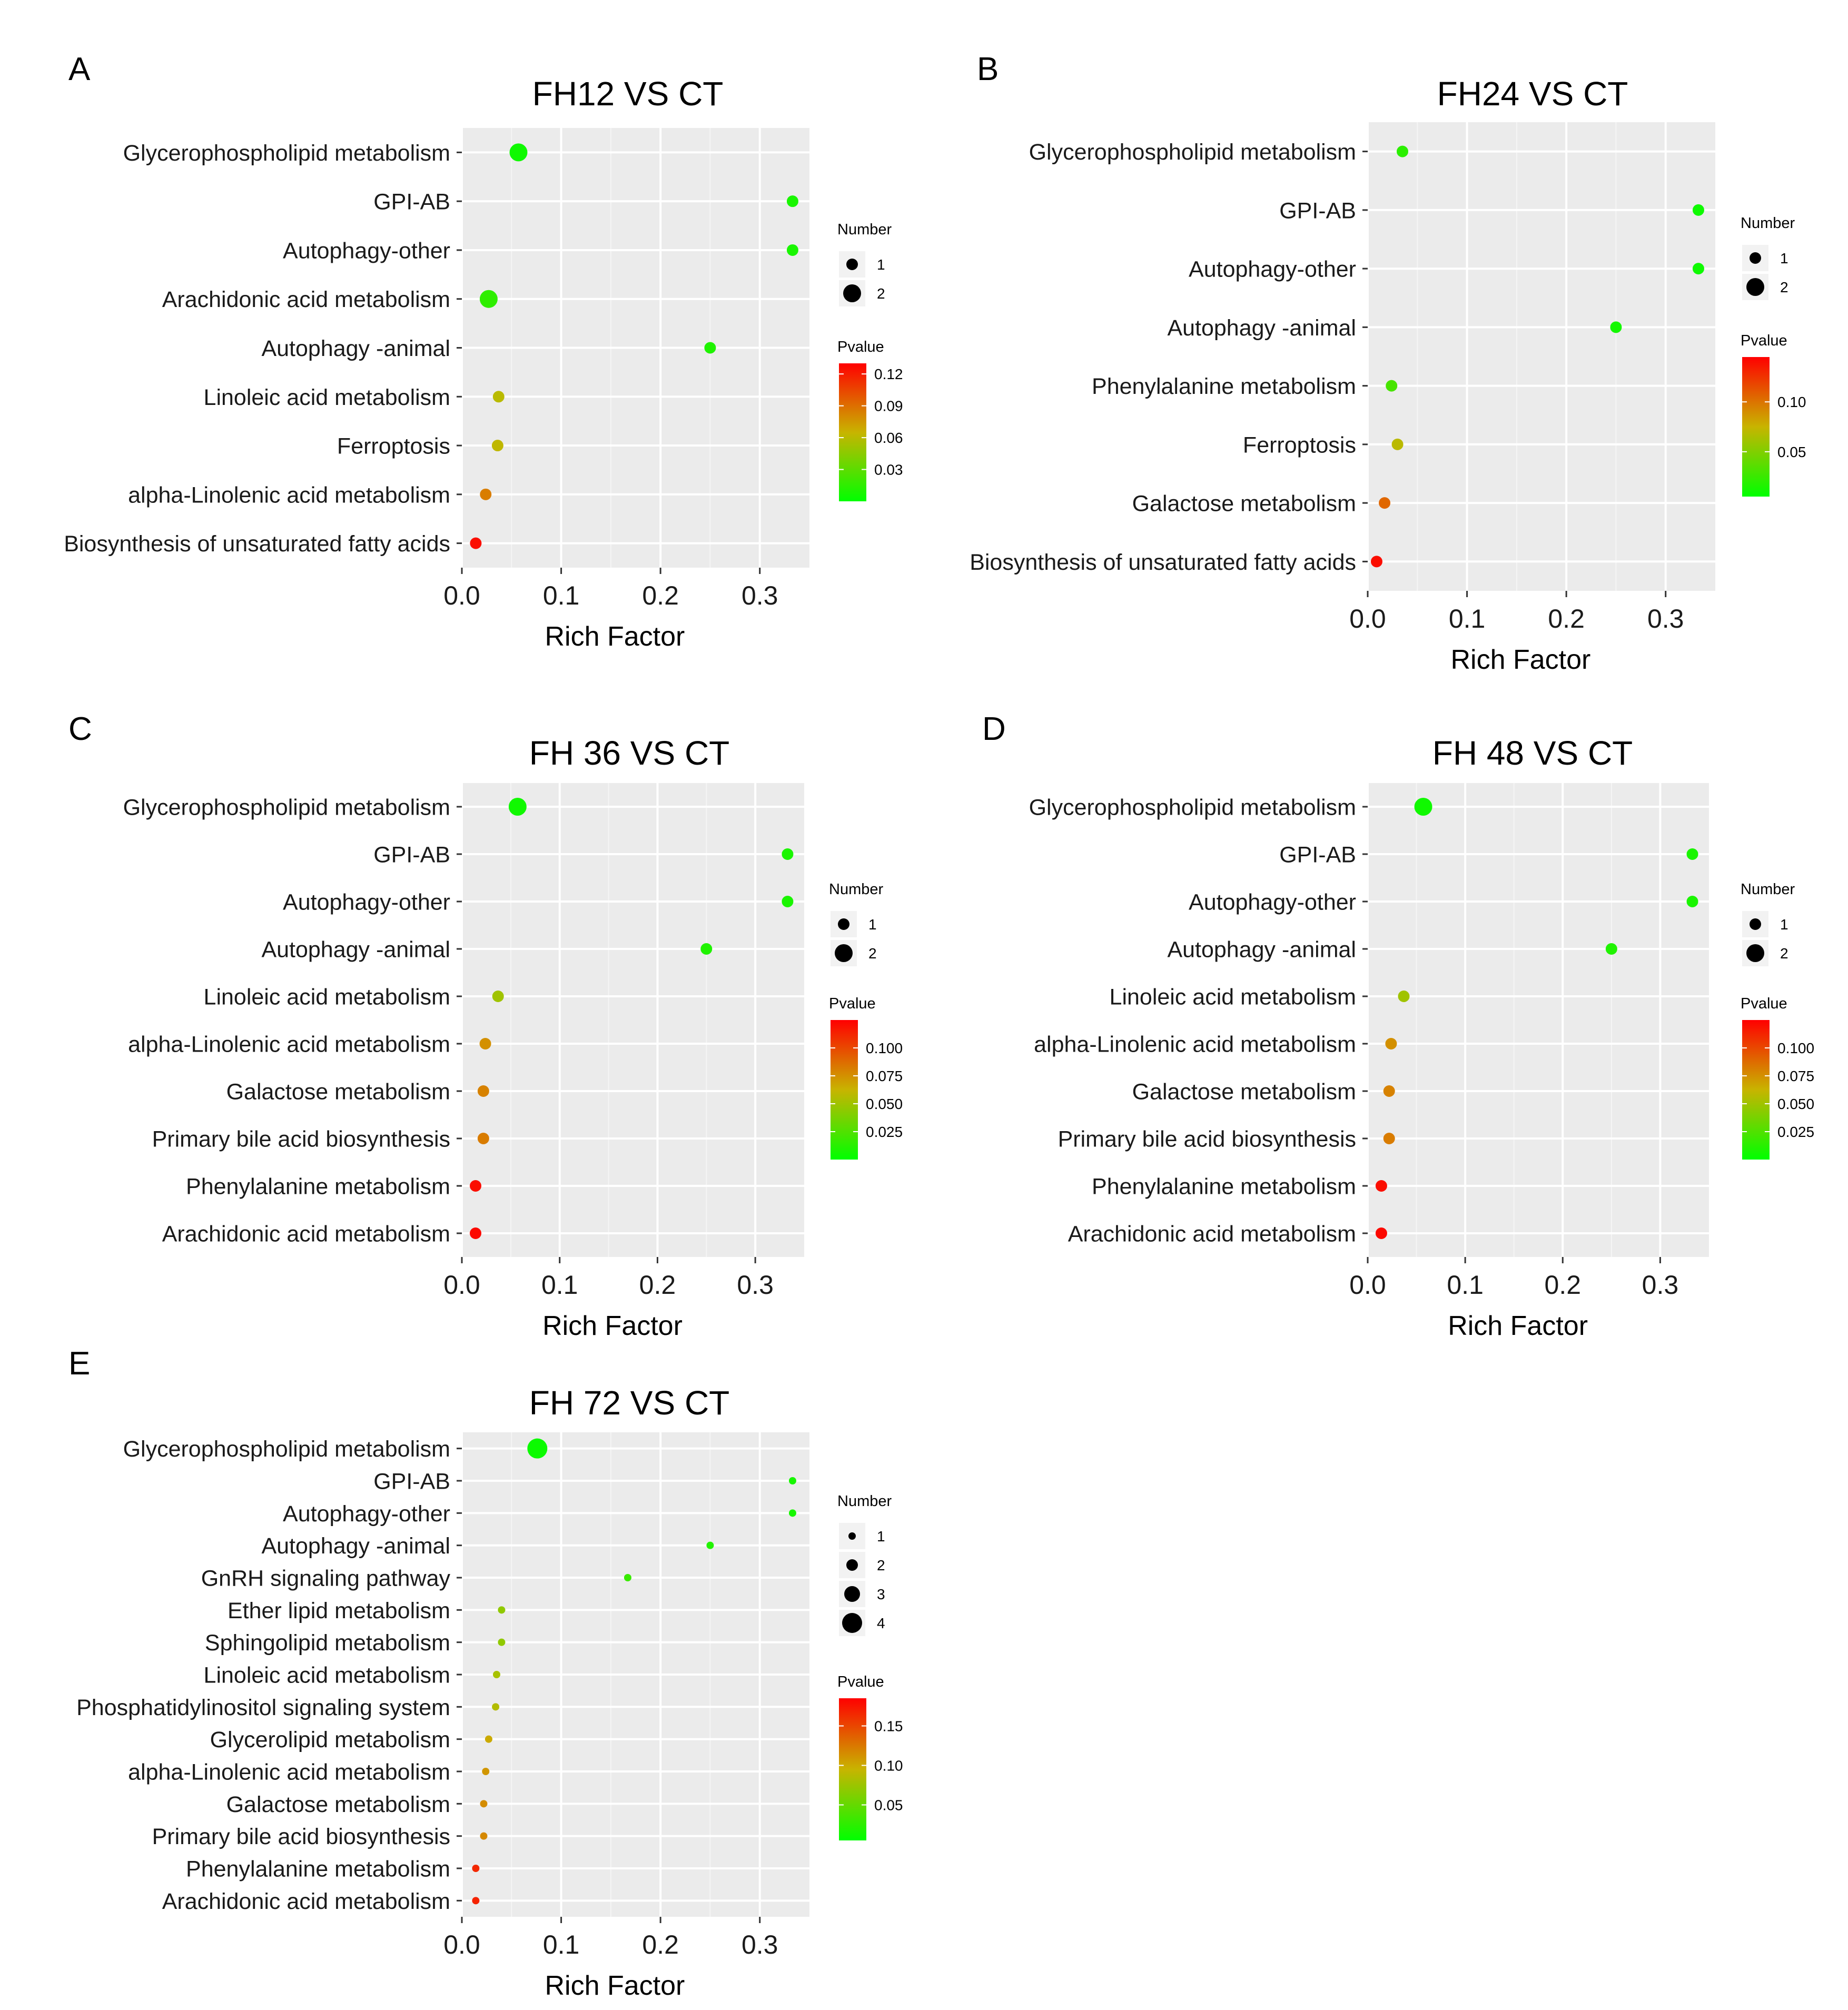 This screenshot has width=1848, height=2010. I want to click on panel-c-colorbar-label: 0.025, so click(884, 1132).